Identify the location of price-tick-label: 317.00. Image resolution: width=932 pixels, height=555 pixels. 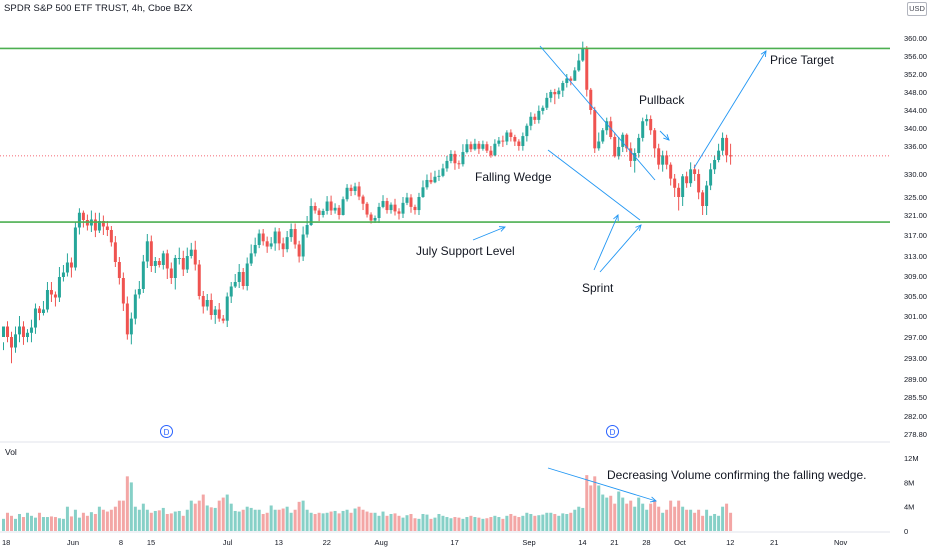
(915, 235).